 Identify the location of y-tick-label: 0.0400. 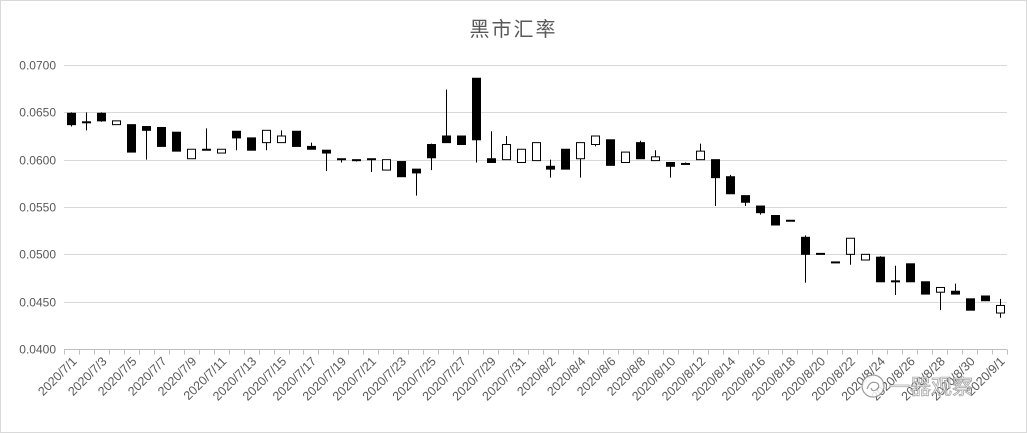
(37, 350).